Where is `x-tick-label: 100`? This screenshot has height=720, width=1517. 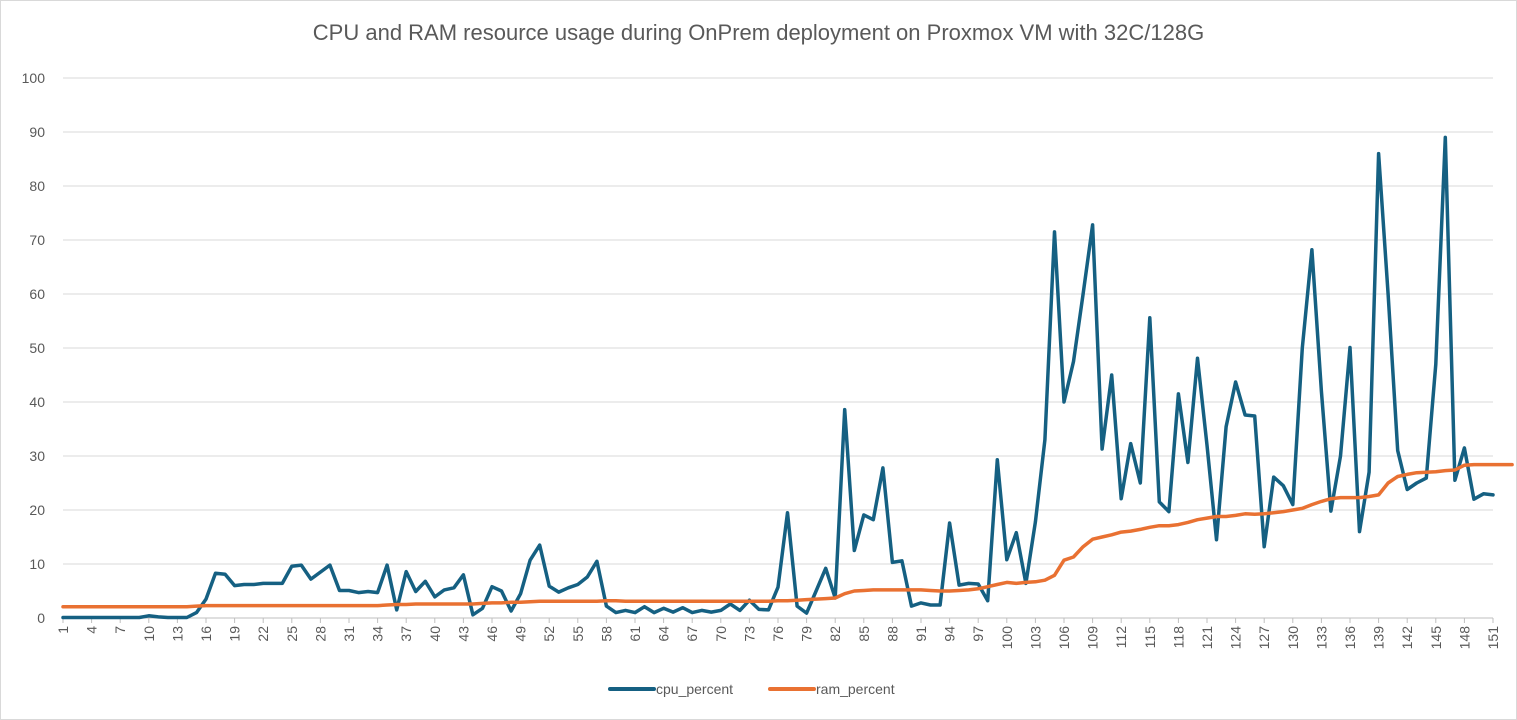 x-tick-label: 100 is located at coordinates (1007, 638).